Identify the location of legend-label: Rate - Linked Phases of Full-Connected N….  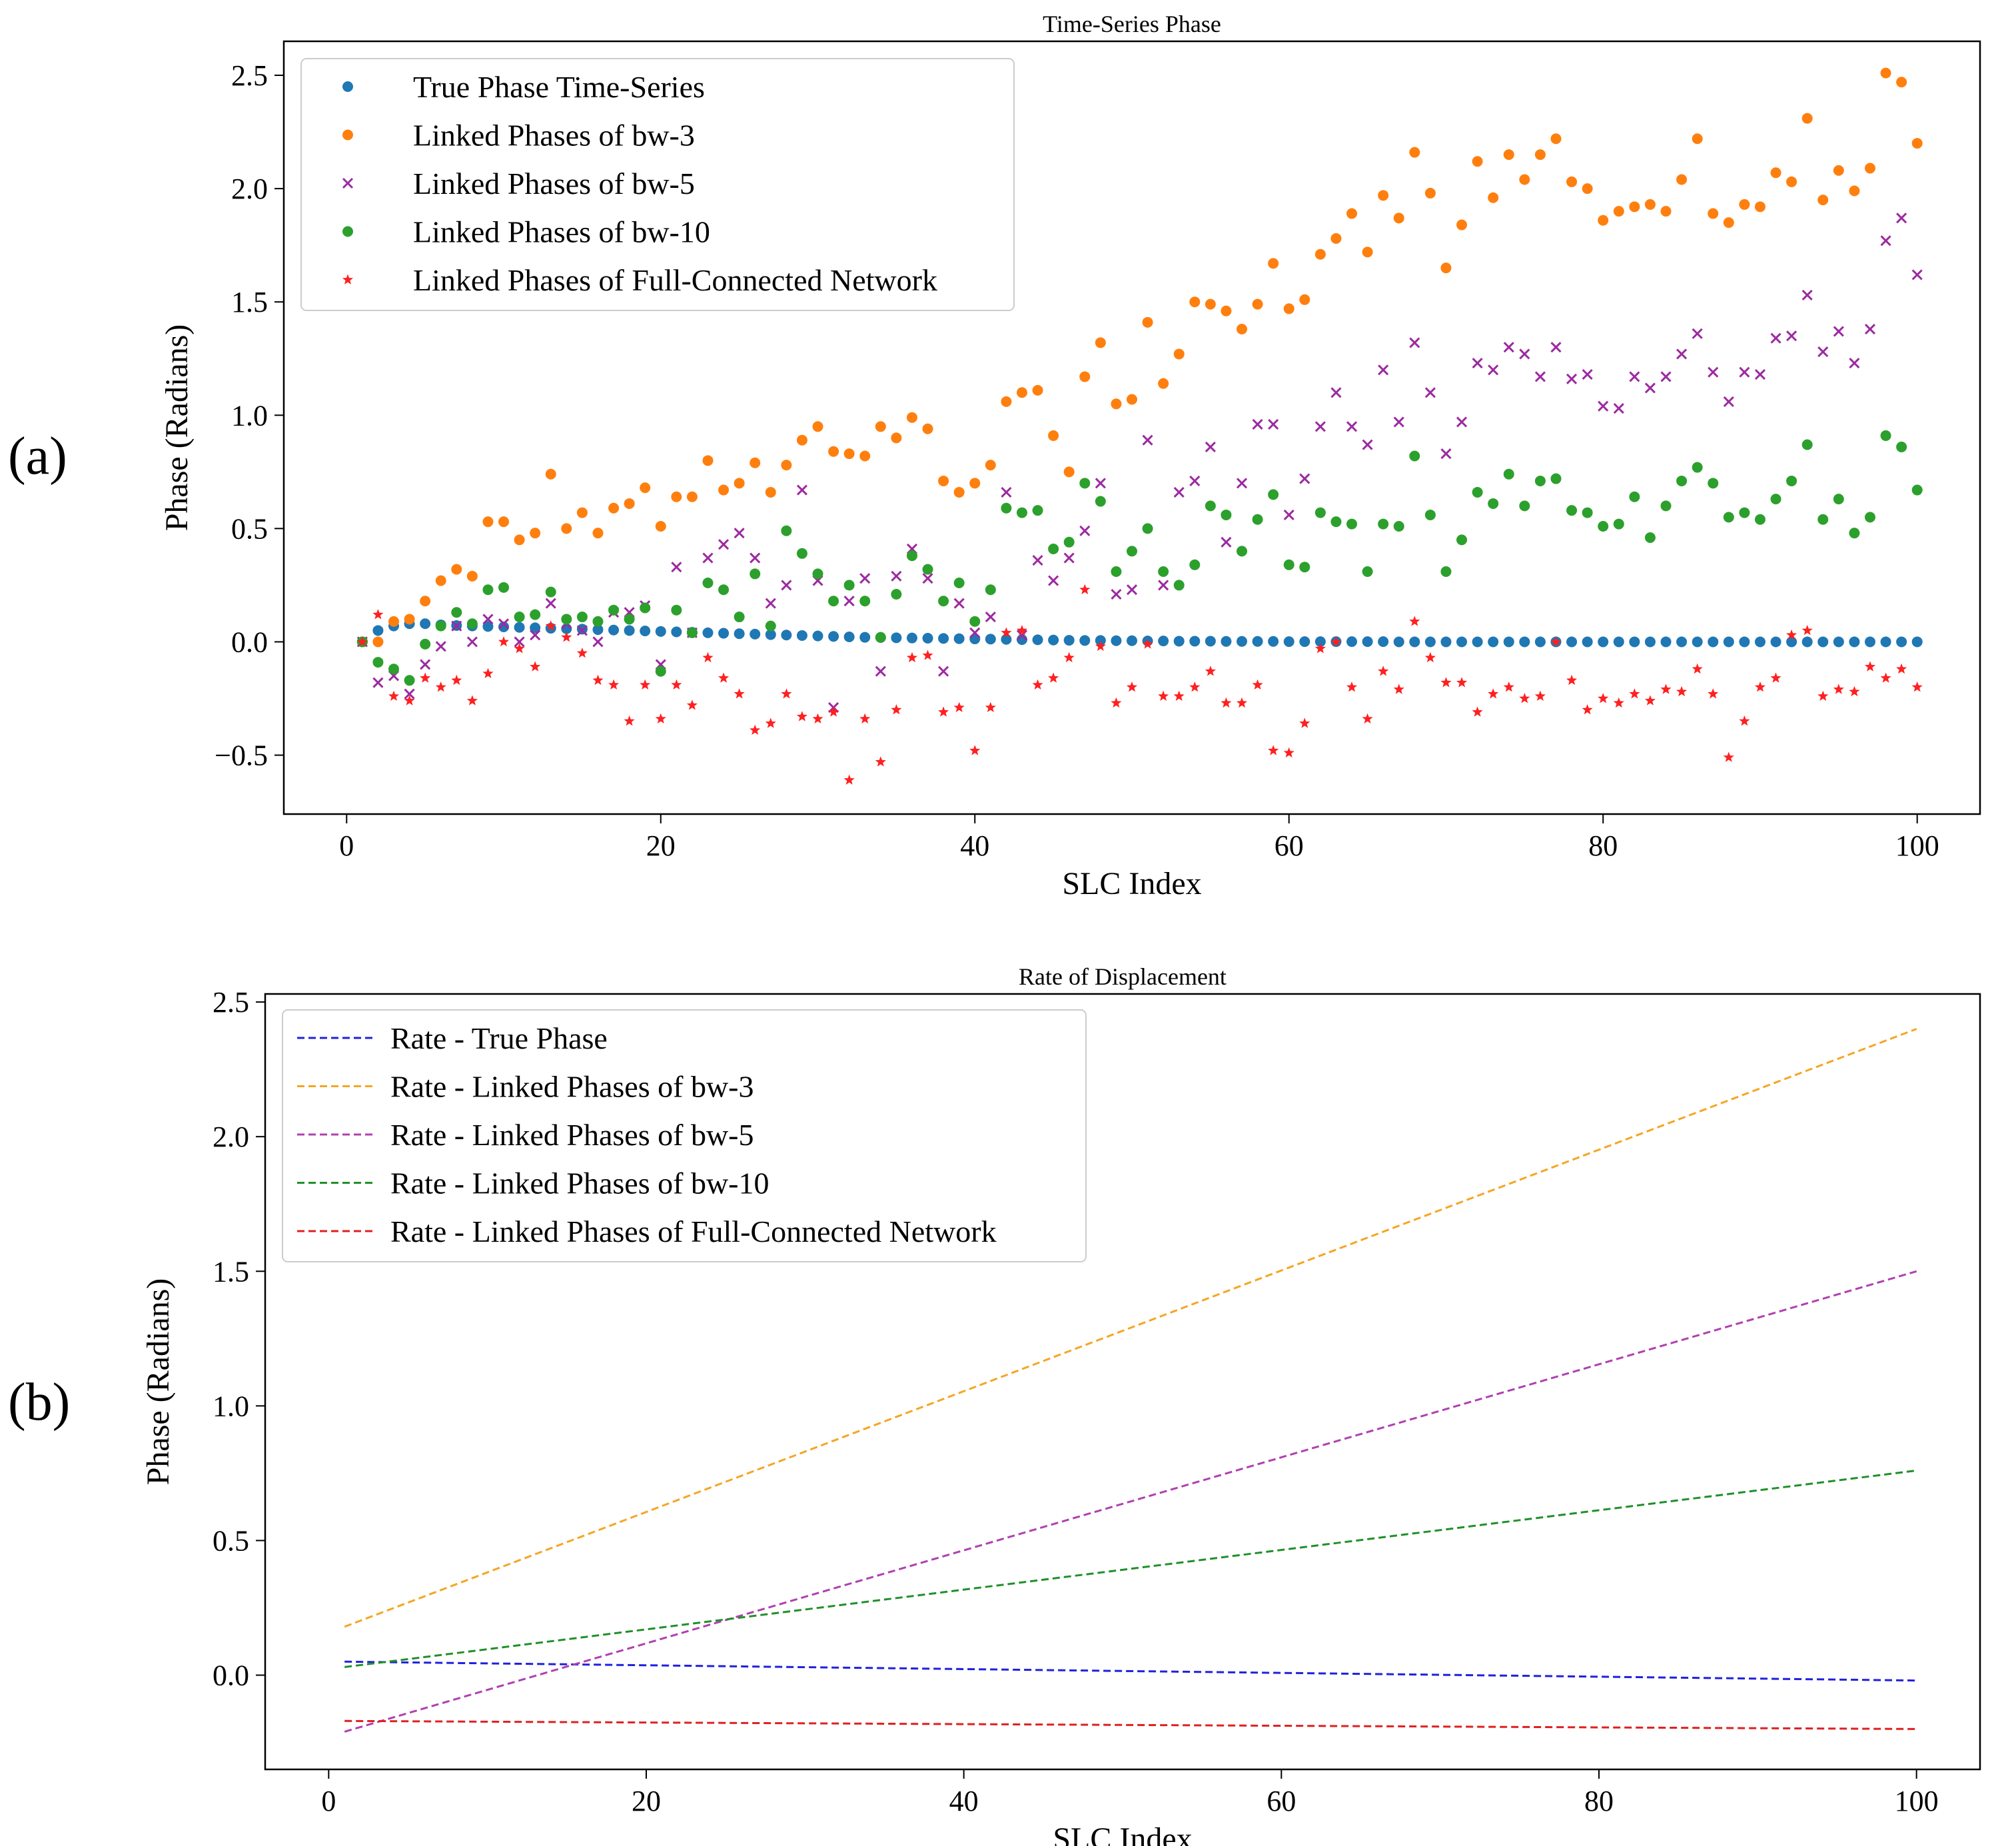
(693, 1231).